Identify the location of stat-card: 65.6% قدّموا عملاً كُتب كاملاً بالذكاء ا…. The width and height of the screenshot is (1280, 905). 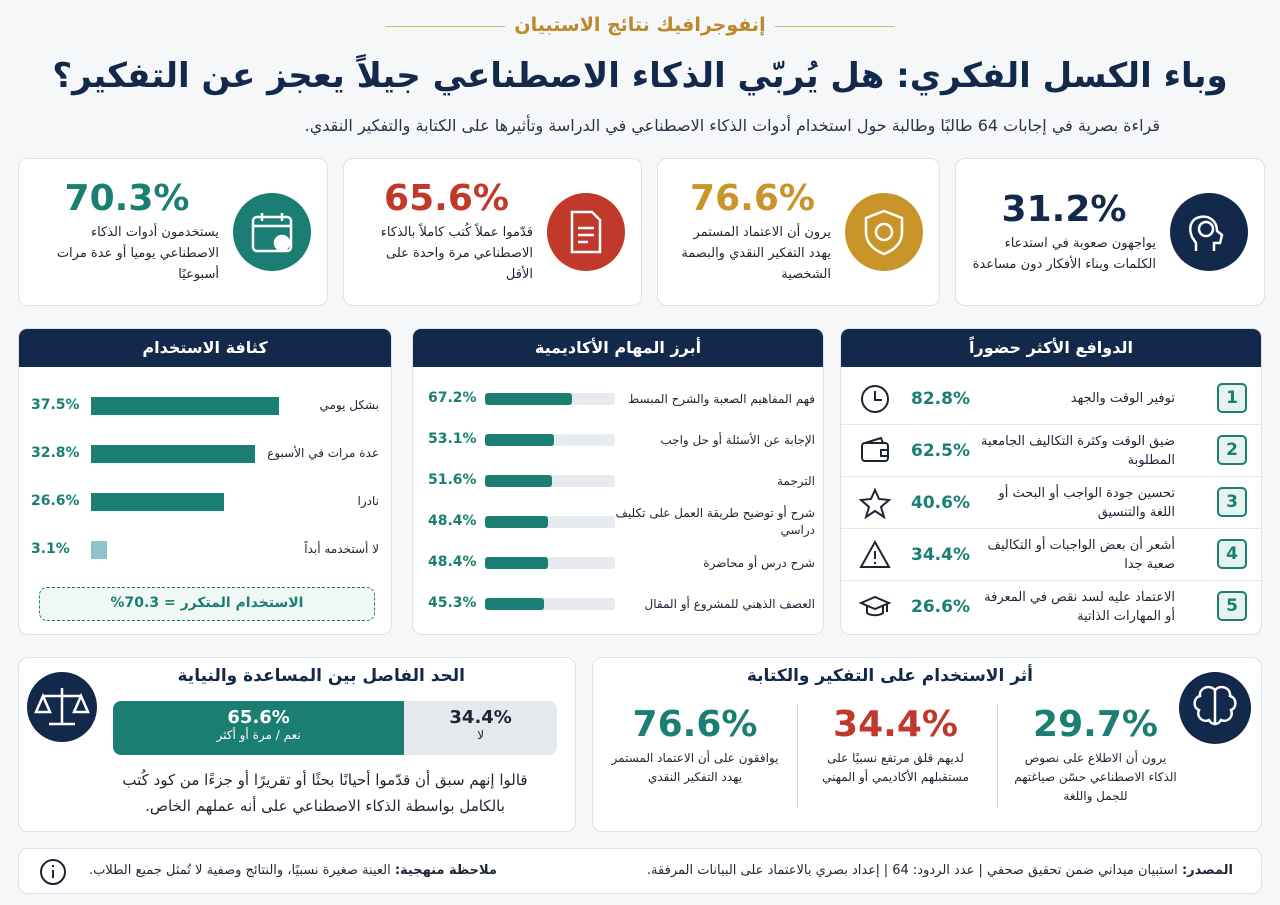
(492, 232).